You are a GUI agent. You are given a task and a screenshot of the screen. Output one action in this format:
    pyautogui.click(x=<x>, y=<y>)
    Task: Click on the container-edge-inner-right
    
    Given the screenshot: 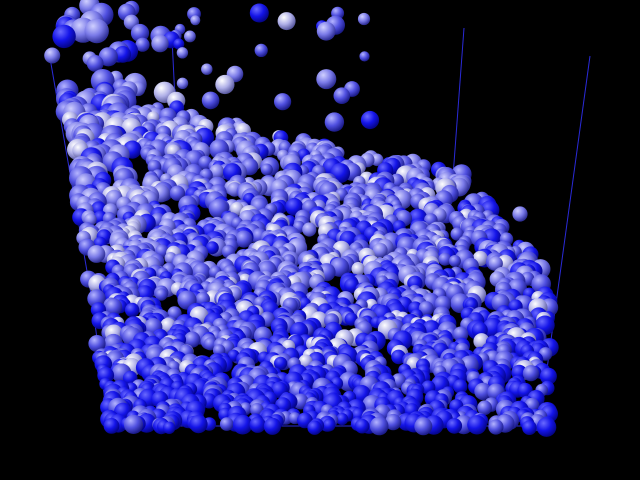 What is the action you would take?
    pyautogui.click(x=458, y=109)
    